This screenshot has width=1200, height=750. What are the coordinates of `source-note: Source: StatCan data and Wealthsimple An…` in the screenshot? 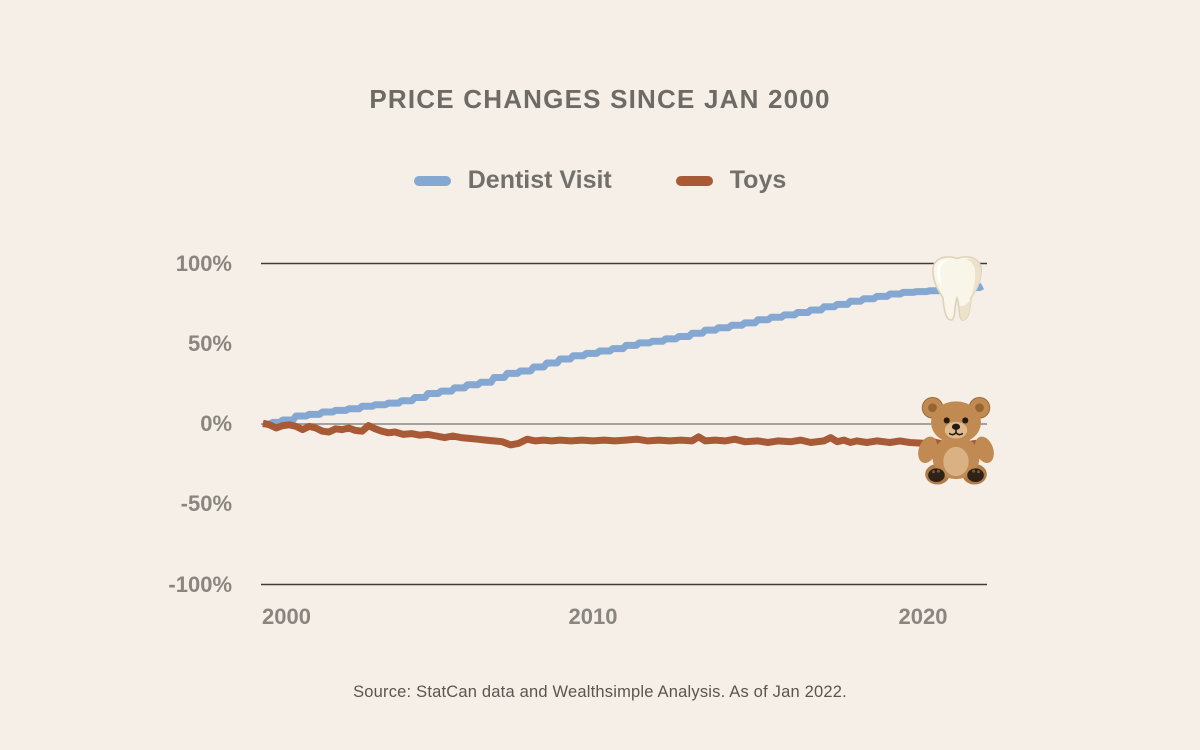 It's located at (600, 692).